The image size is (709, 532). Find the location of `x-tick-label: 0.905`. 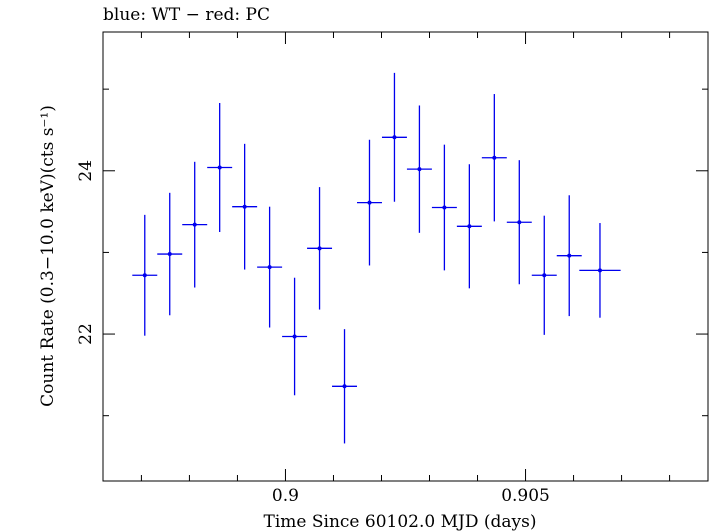

x-tick-label: 0.905 is located at coordinates (525, 496).